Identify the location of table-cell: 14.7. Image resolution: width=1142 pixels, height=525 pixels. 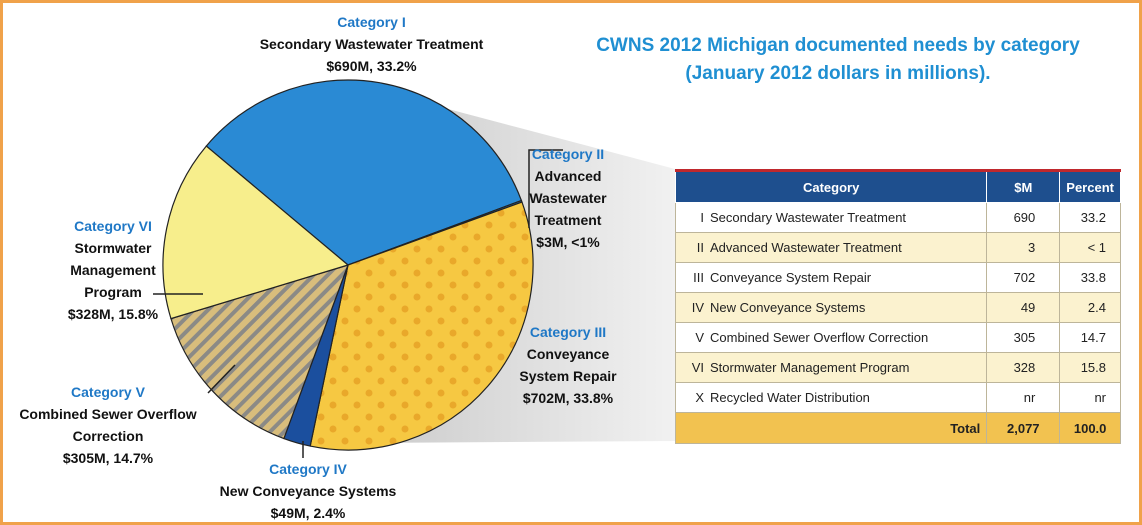
(1090, 337).